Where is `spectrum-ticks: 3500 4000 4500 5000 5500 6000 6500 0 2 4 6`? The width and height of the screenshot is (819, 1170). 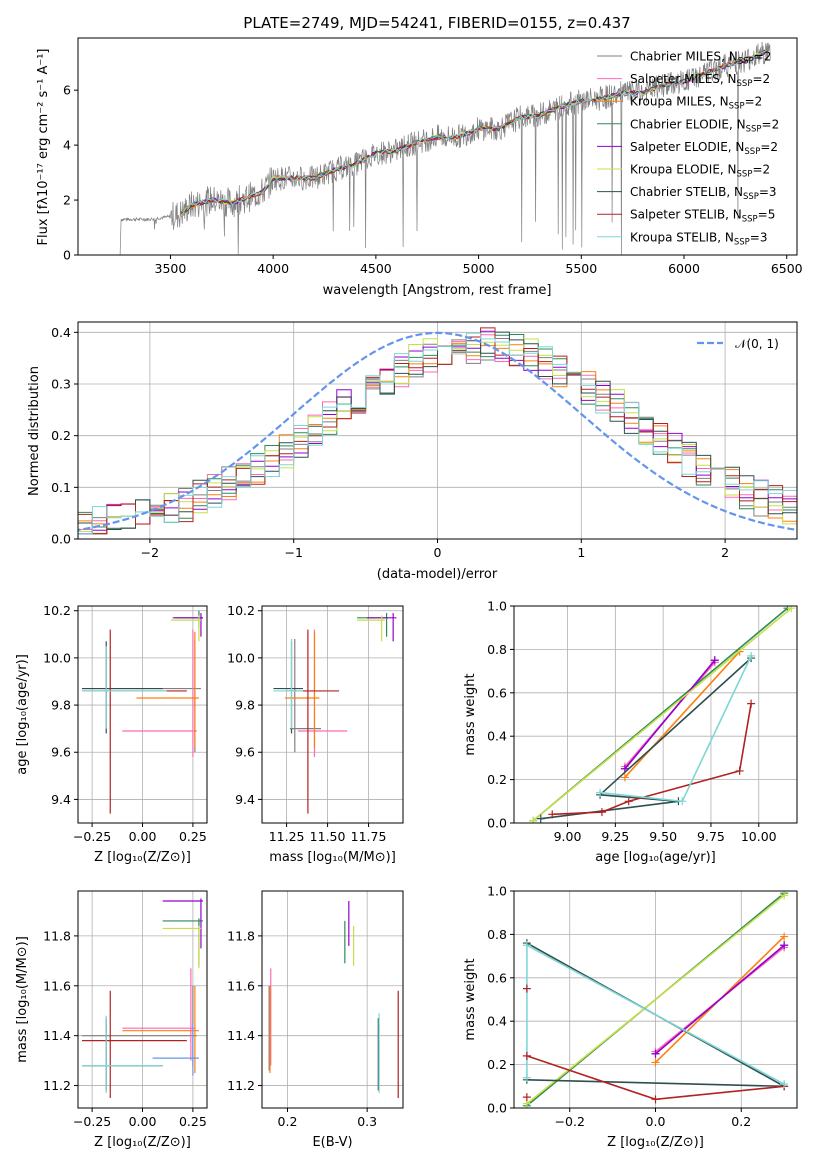 spectrum-ticks: 3500 4000 4500 5000 5500 6000 6500 0 2 4 6 is located at coordinates (433, 179).